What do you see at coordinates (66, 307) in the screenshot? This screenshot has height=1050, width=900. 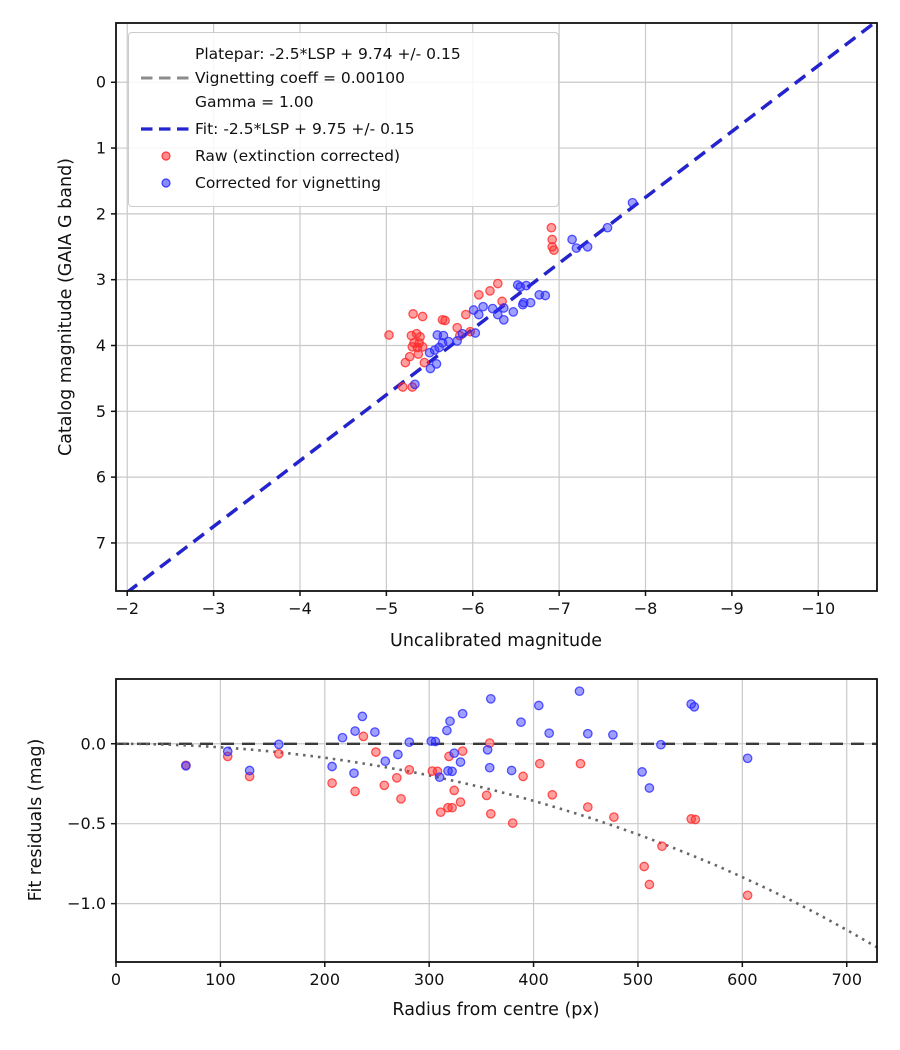 I see `top-y-axis-label: Catalog magnitude (GAIA G band)` at bounding box center [66, 307].